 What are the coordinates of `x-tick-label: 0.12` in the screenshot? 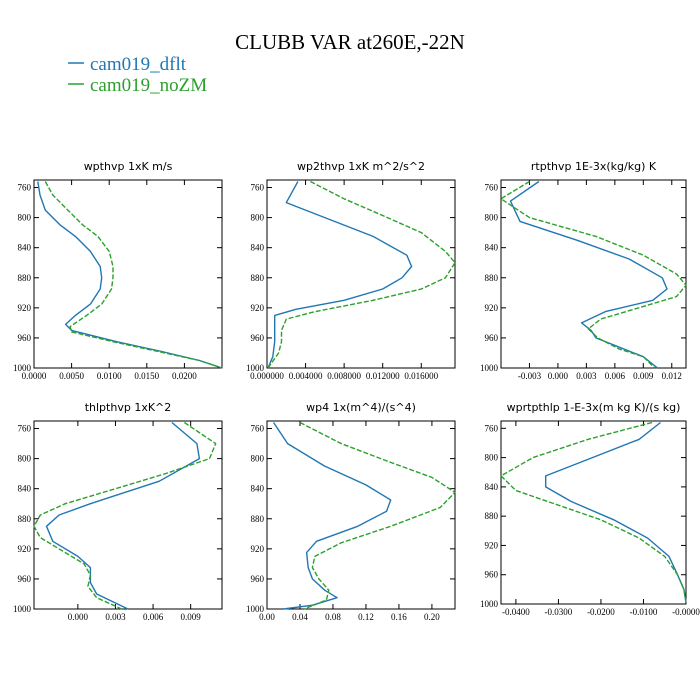 It's located at (366, 617).